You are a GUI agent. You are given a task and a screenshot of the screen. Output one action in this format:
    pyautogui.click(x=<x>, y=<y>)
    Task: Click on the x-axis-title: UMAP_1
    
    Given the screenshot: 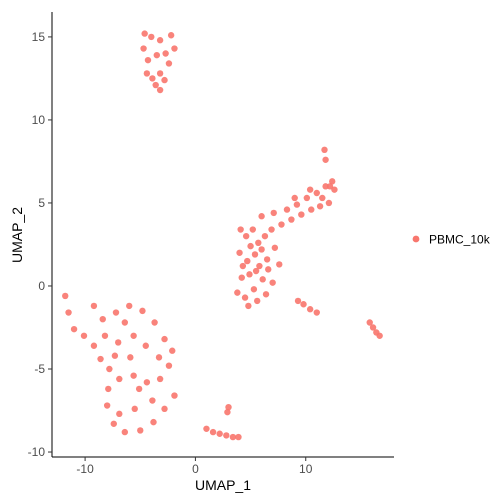 What is the action you would take?
    pyautogui.click(x=223, y=485)
    